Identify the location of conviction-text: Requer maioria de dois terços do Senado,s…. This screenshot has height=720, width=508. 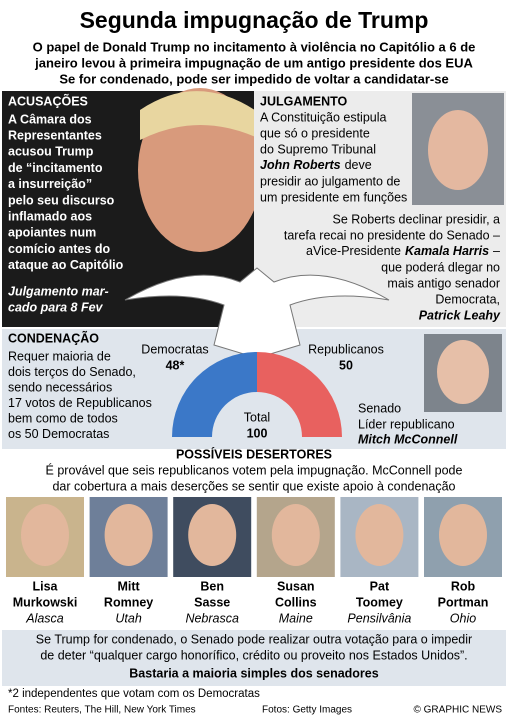
(80, 395).